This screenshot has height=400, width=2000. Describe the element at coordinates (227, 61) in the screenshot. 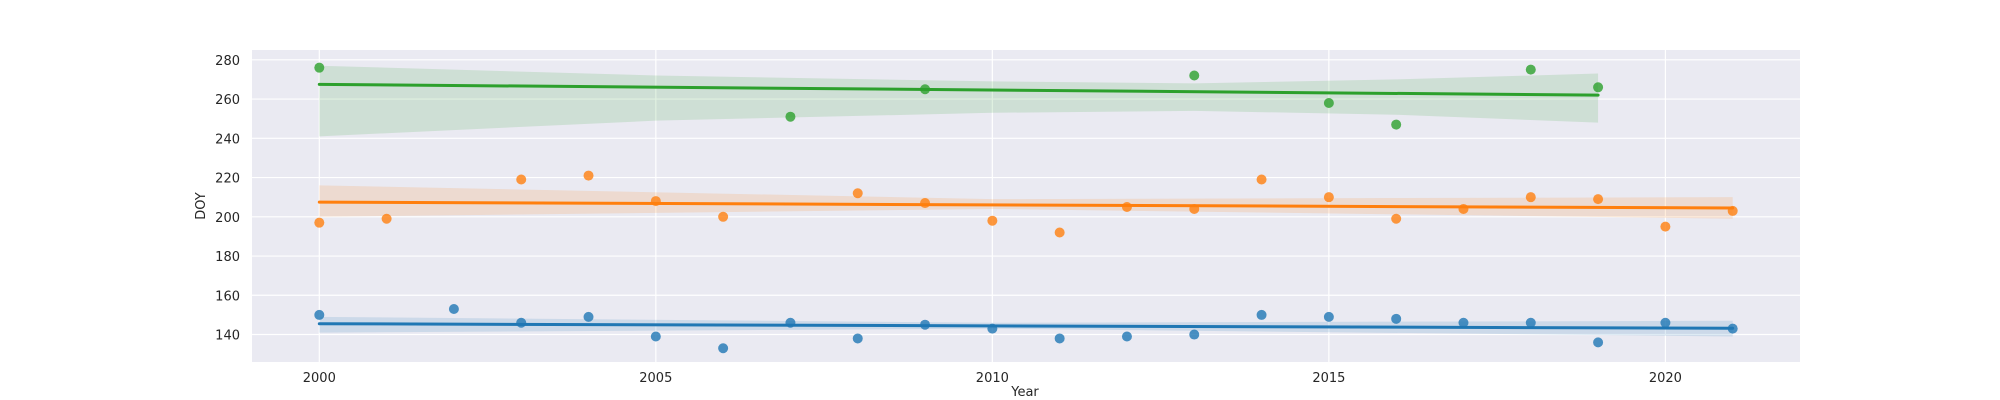

I see `y-tick-label: 280` at that location.